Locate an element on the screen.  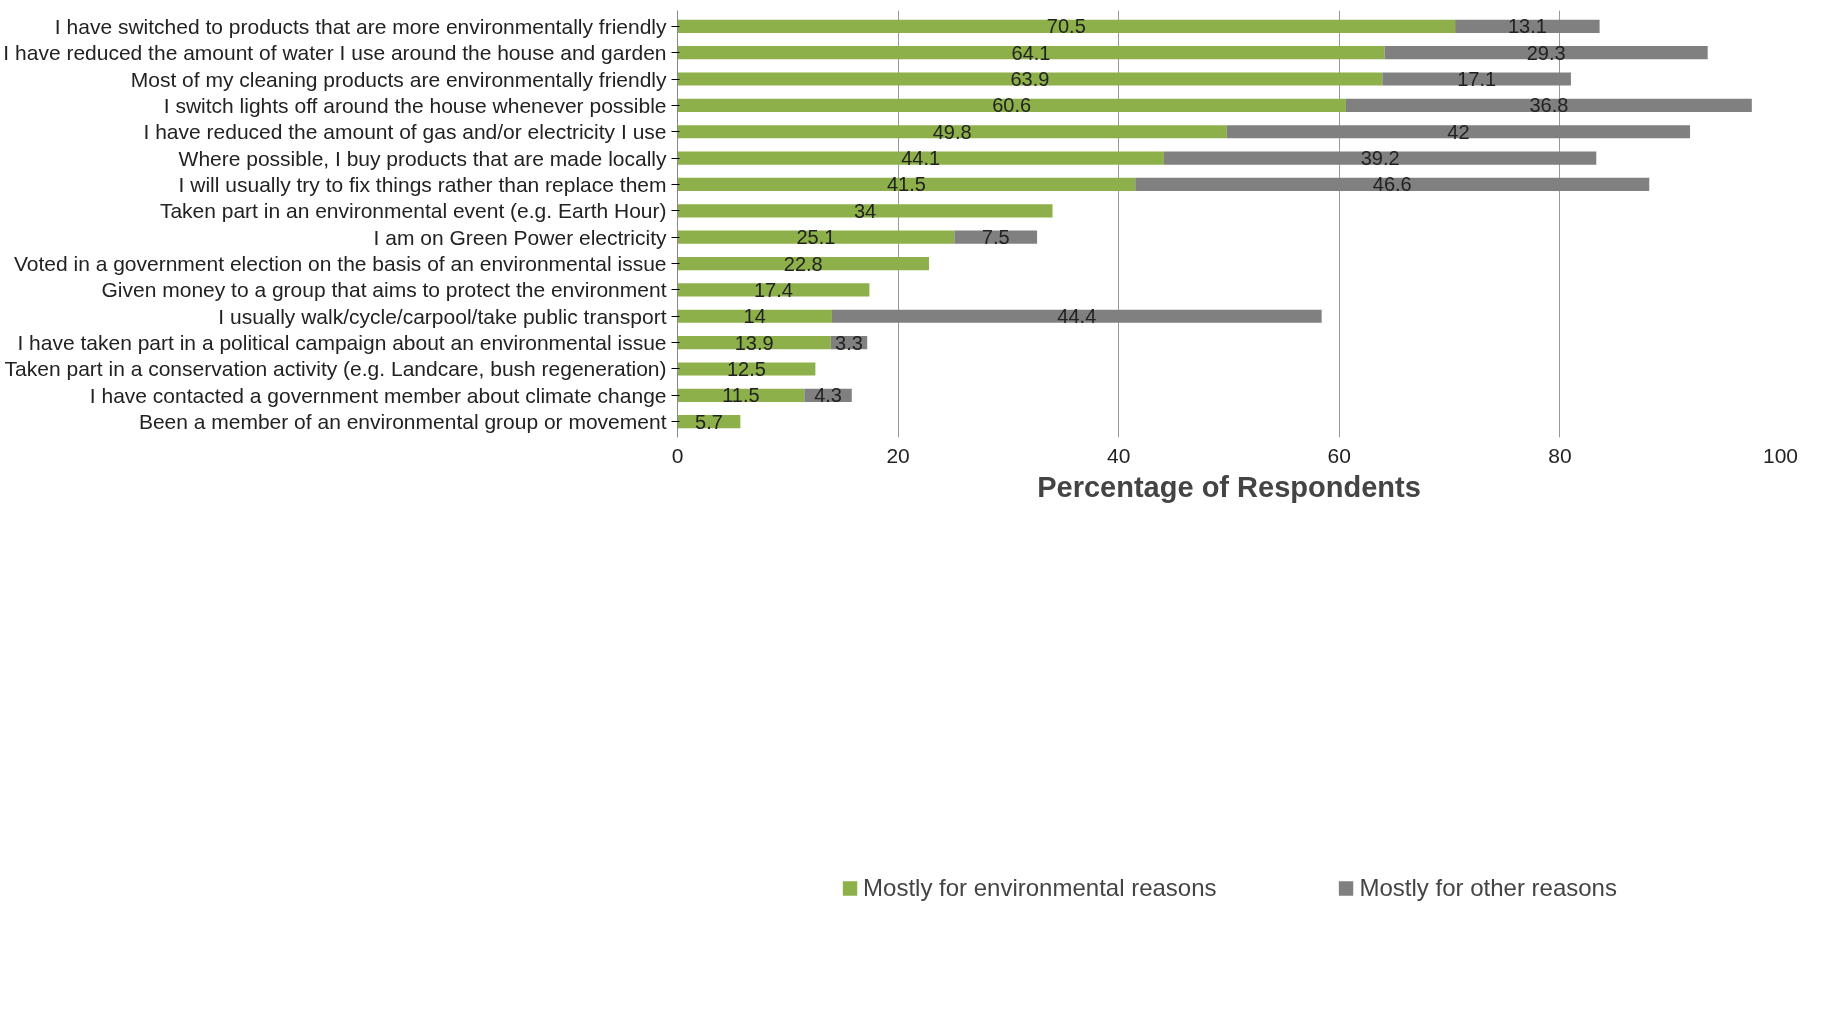
data-label: 34 is located at coordinates (865, 210).